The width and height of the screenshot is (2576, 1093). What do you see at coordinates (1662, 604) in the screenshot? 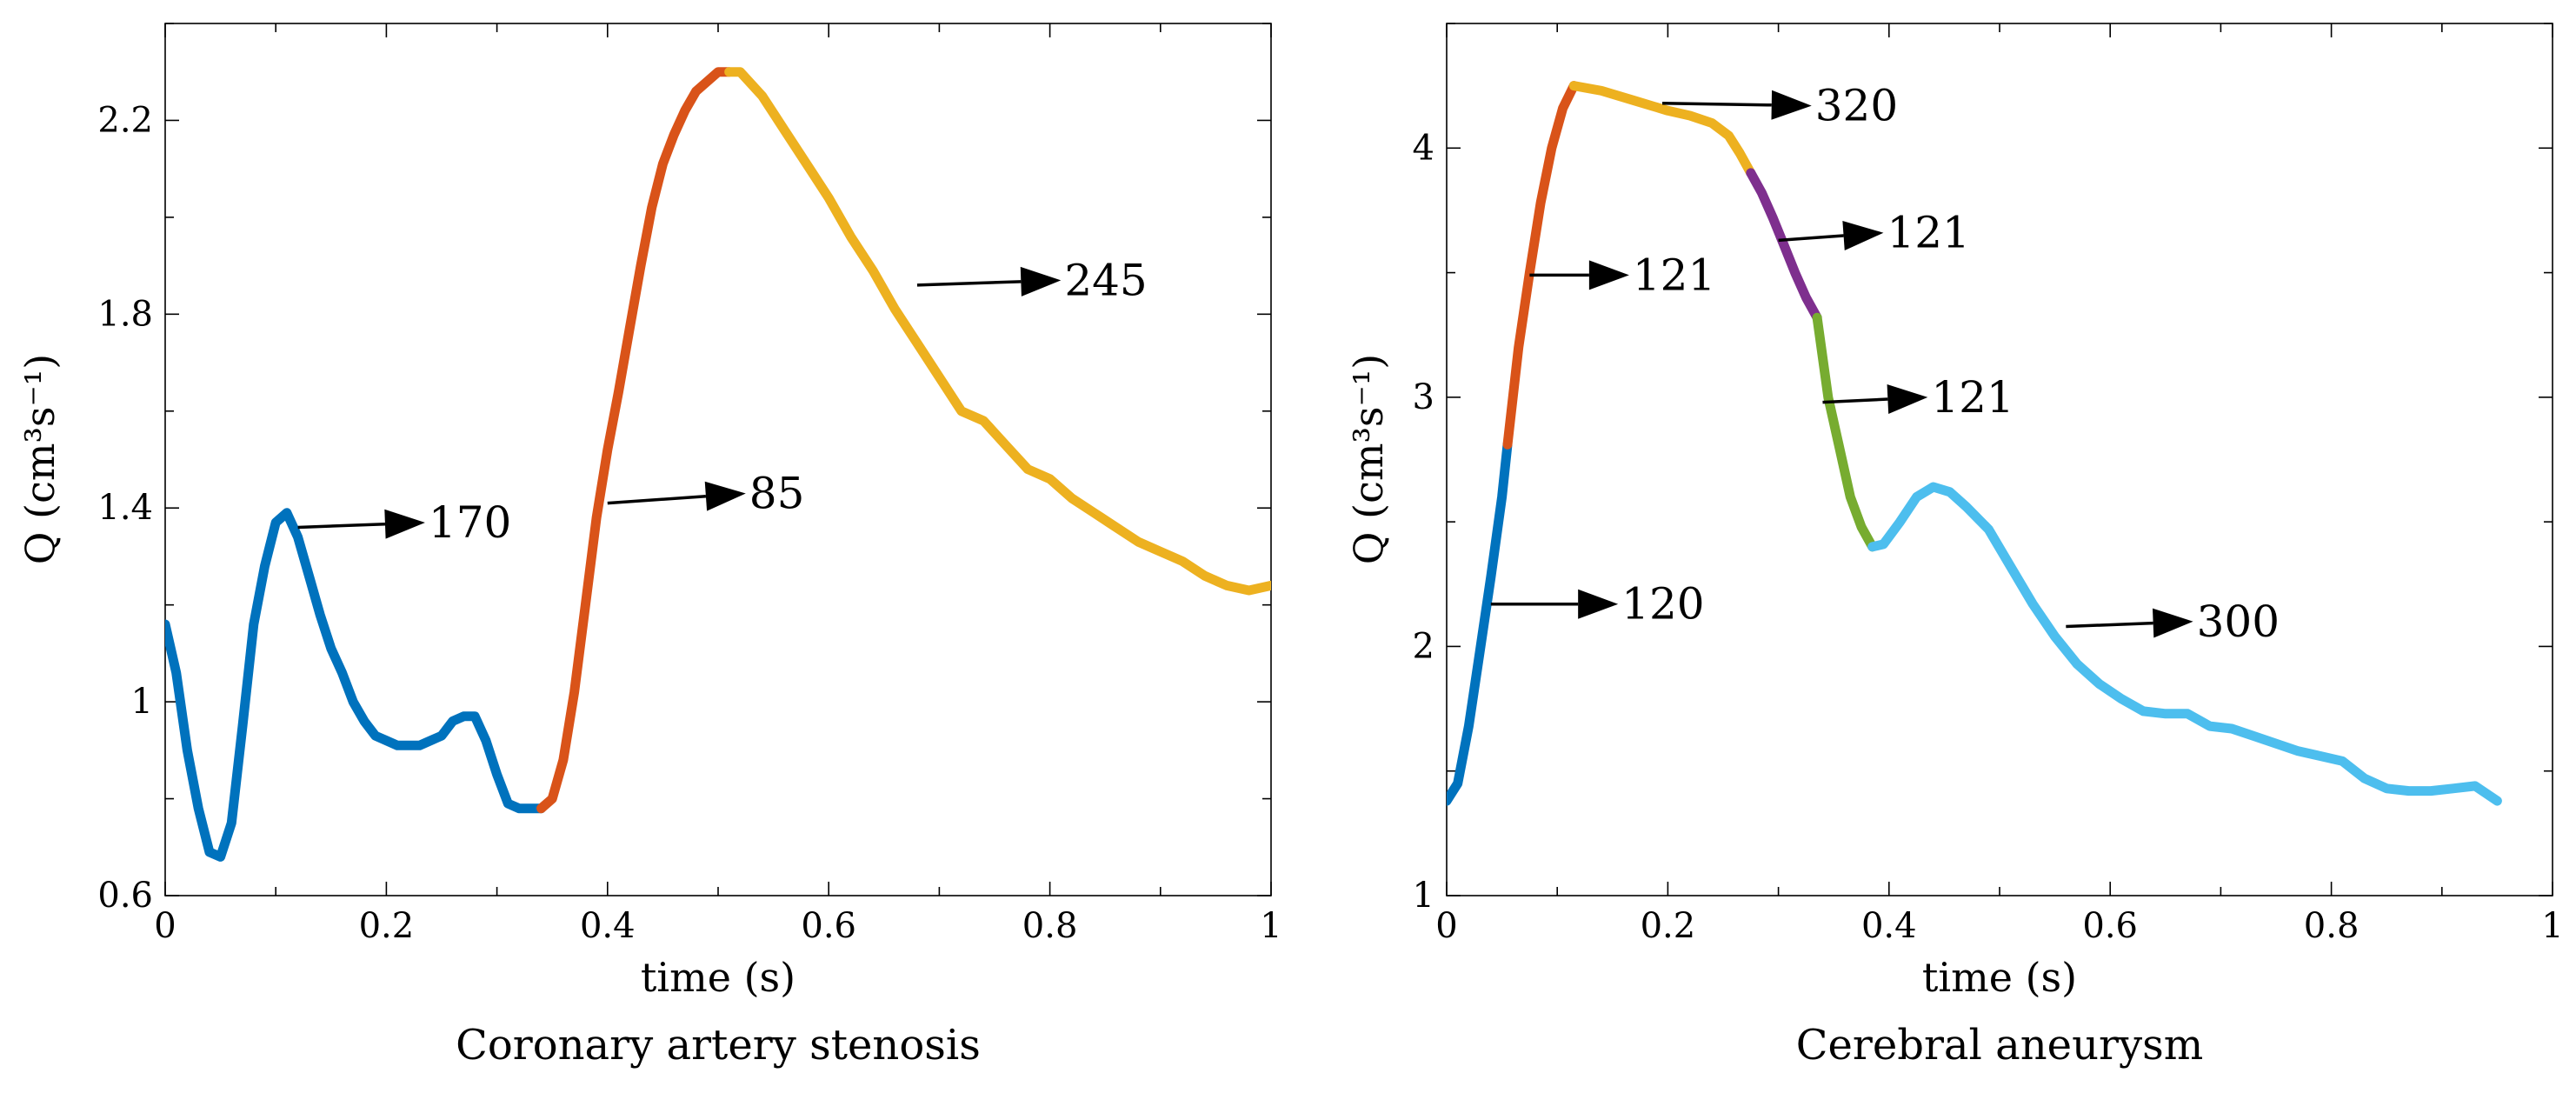
I see `annotation-label: 120` at bounding box center [1662, 604].